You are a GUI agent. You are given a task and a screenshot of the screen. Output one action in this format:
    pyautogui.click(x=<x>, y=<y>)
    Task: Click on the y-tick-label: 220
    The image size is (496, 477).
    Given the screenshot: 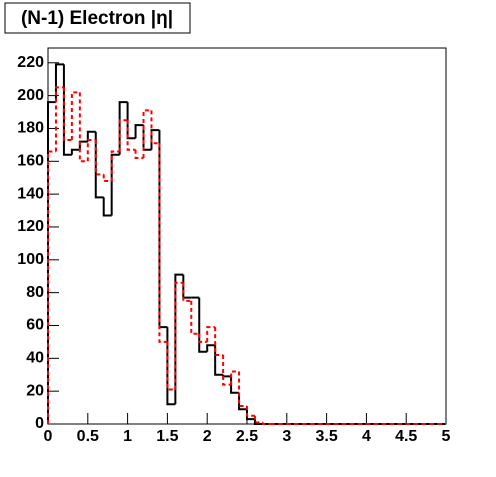 What is the action you would take?
    pyautogui.click(x=30, y=62)
    